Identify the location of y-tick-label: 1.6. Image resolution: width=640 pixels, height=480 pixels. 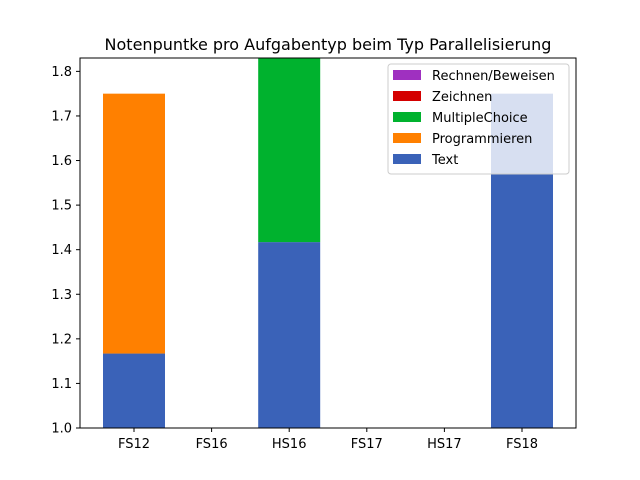
(61, 161).